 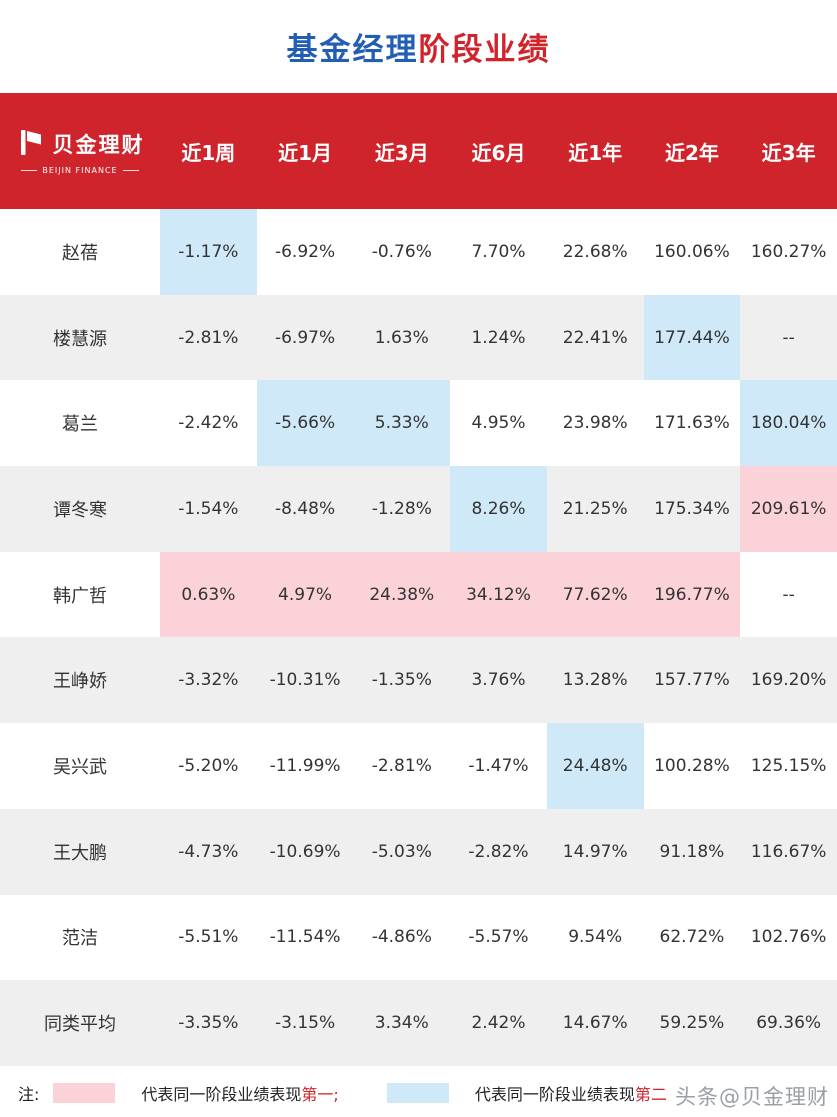 I want to click on brand: 贝金理财 BEIJIN FINANCE, so click(x=80, y=151).